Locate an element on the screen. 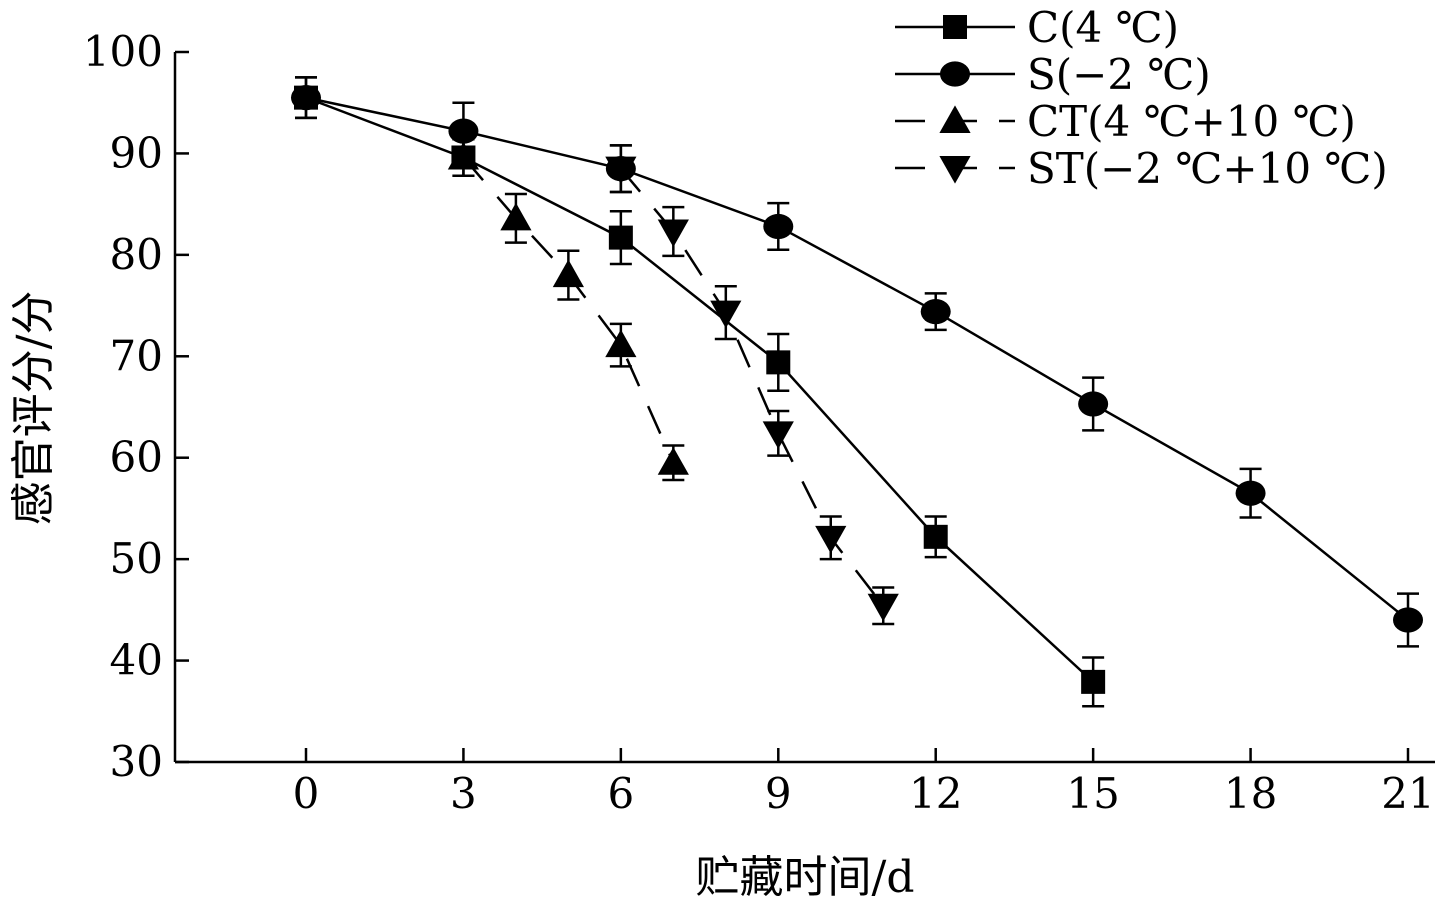 The width and height of the screenshot is (1437, 908). y-tick-label: 60 is located at coordinates (136, 457).